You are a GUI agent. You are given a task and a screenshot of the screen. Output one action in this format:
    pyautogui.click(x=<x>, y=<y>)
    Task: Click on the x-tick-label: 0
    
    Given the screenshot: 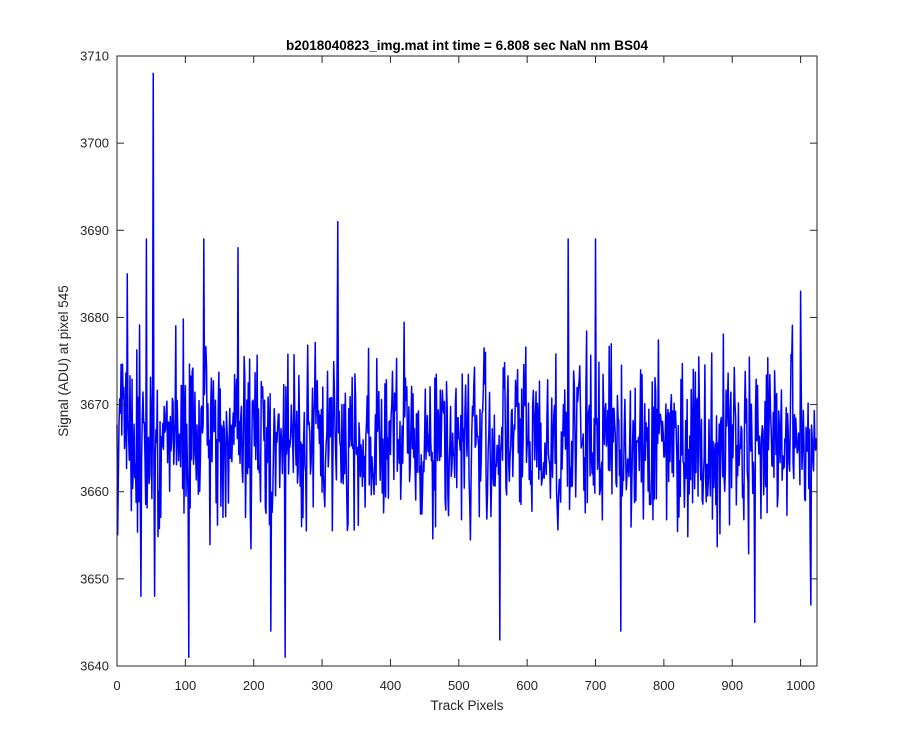 What is the action you would take?
    pyautogui.click(x=116, y=685)
    